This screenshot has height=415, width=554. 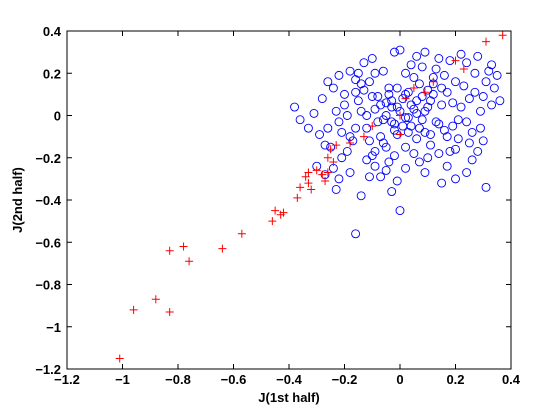 I want to click on x-tick-label: 0, so click(x=399, y=379).